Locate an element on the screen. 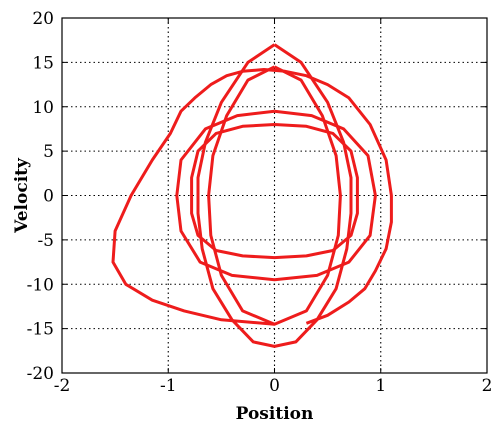 The image size is (492, 427). y-tick-label: 10 is located at coordinates (43, 108).